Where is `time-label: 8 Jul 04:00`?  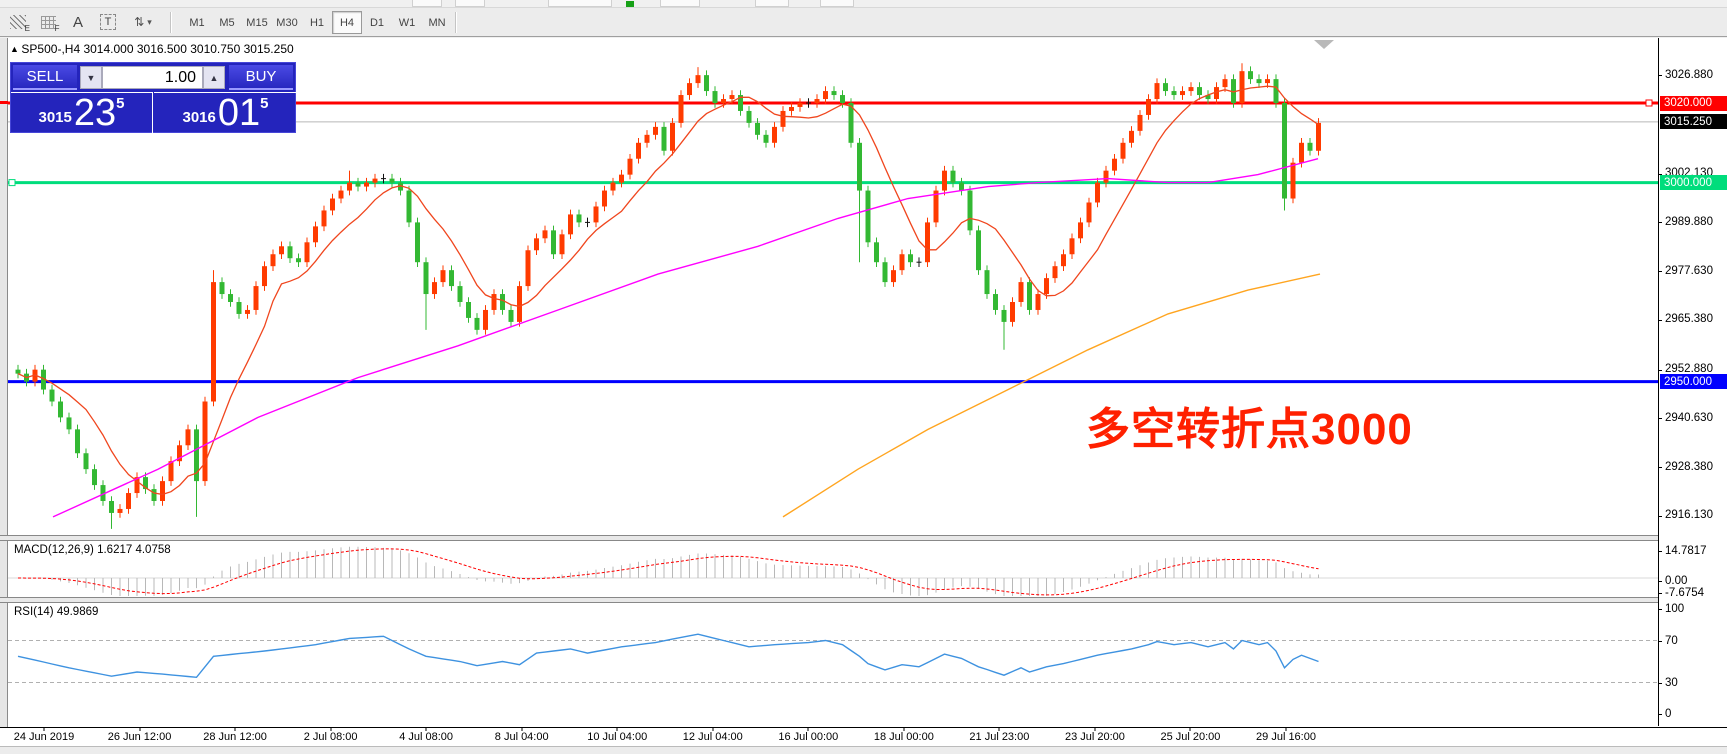
time-label: 8 Jul 04:00 is located at coordinates (521, 737).